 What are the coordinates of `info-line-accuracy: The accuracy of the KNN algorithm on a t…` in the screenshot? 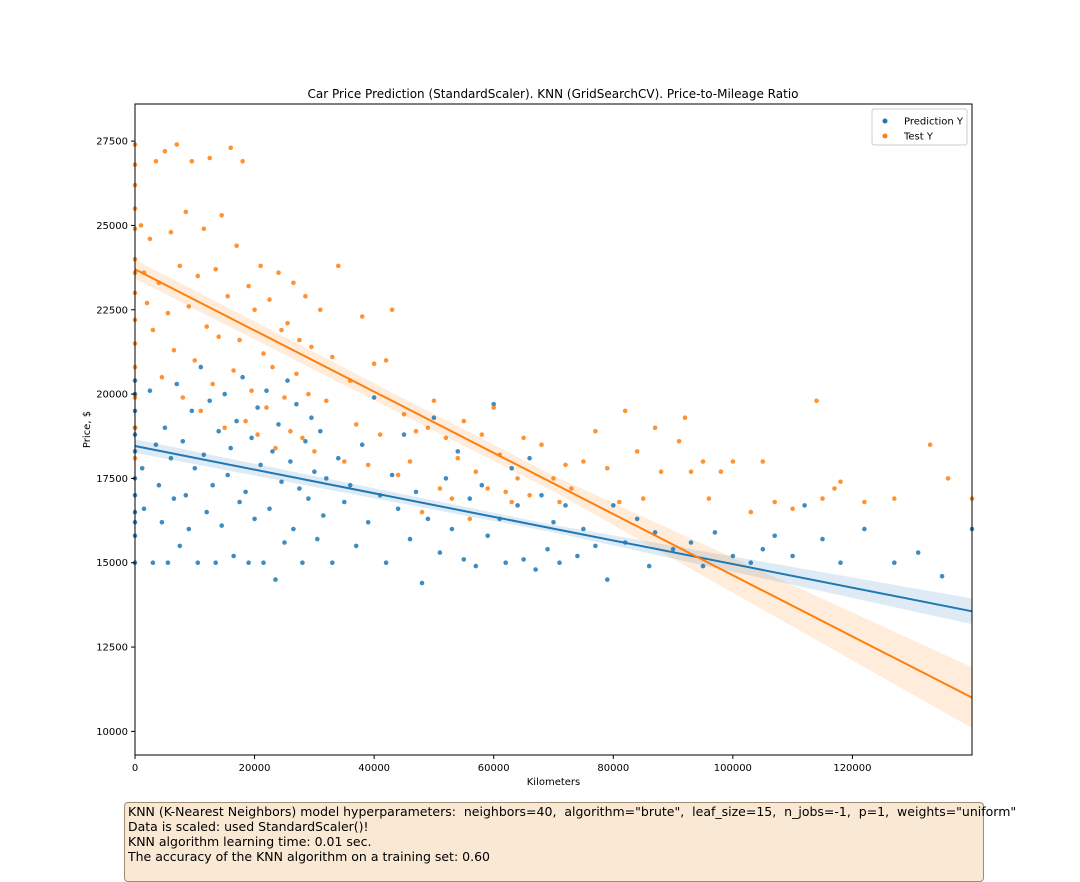 It's located at (309, 856).